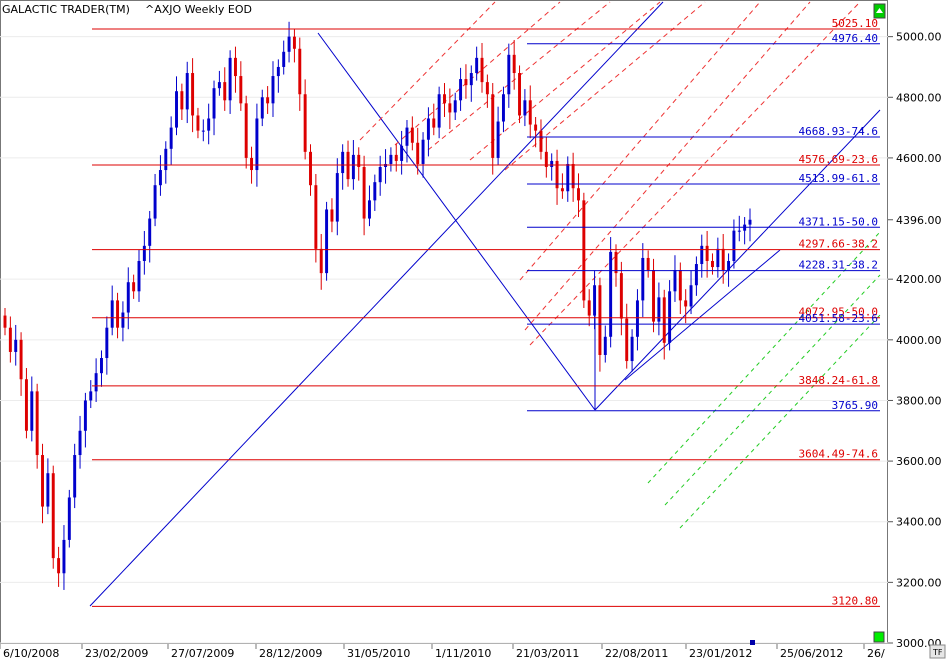 This screenshot has width=948, height=661. Describe the element at coordinates (855, 405) in the screenshot. I see `level-label: 3765.90` at that location.